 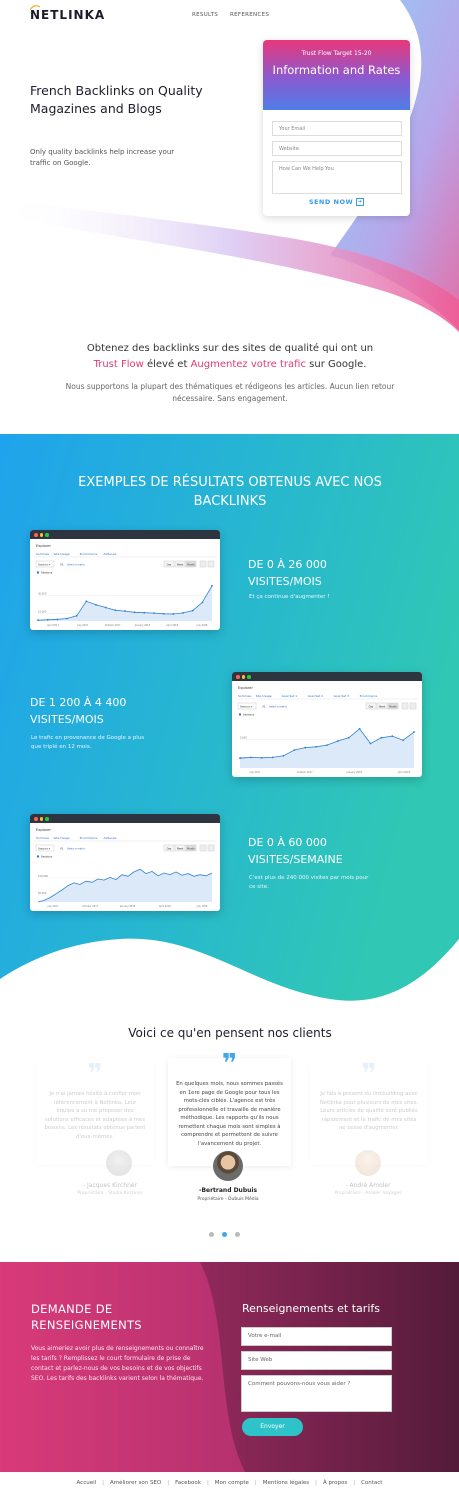 What do you see at coordinates (316, 1336) in the screenshot?
I see `contact-email-input: Votre e-mail` at bounding box center [316, 1336].